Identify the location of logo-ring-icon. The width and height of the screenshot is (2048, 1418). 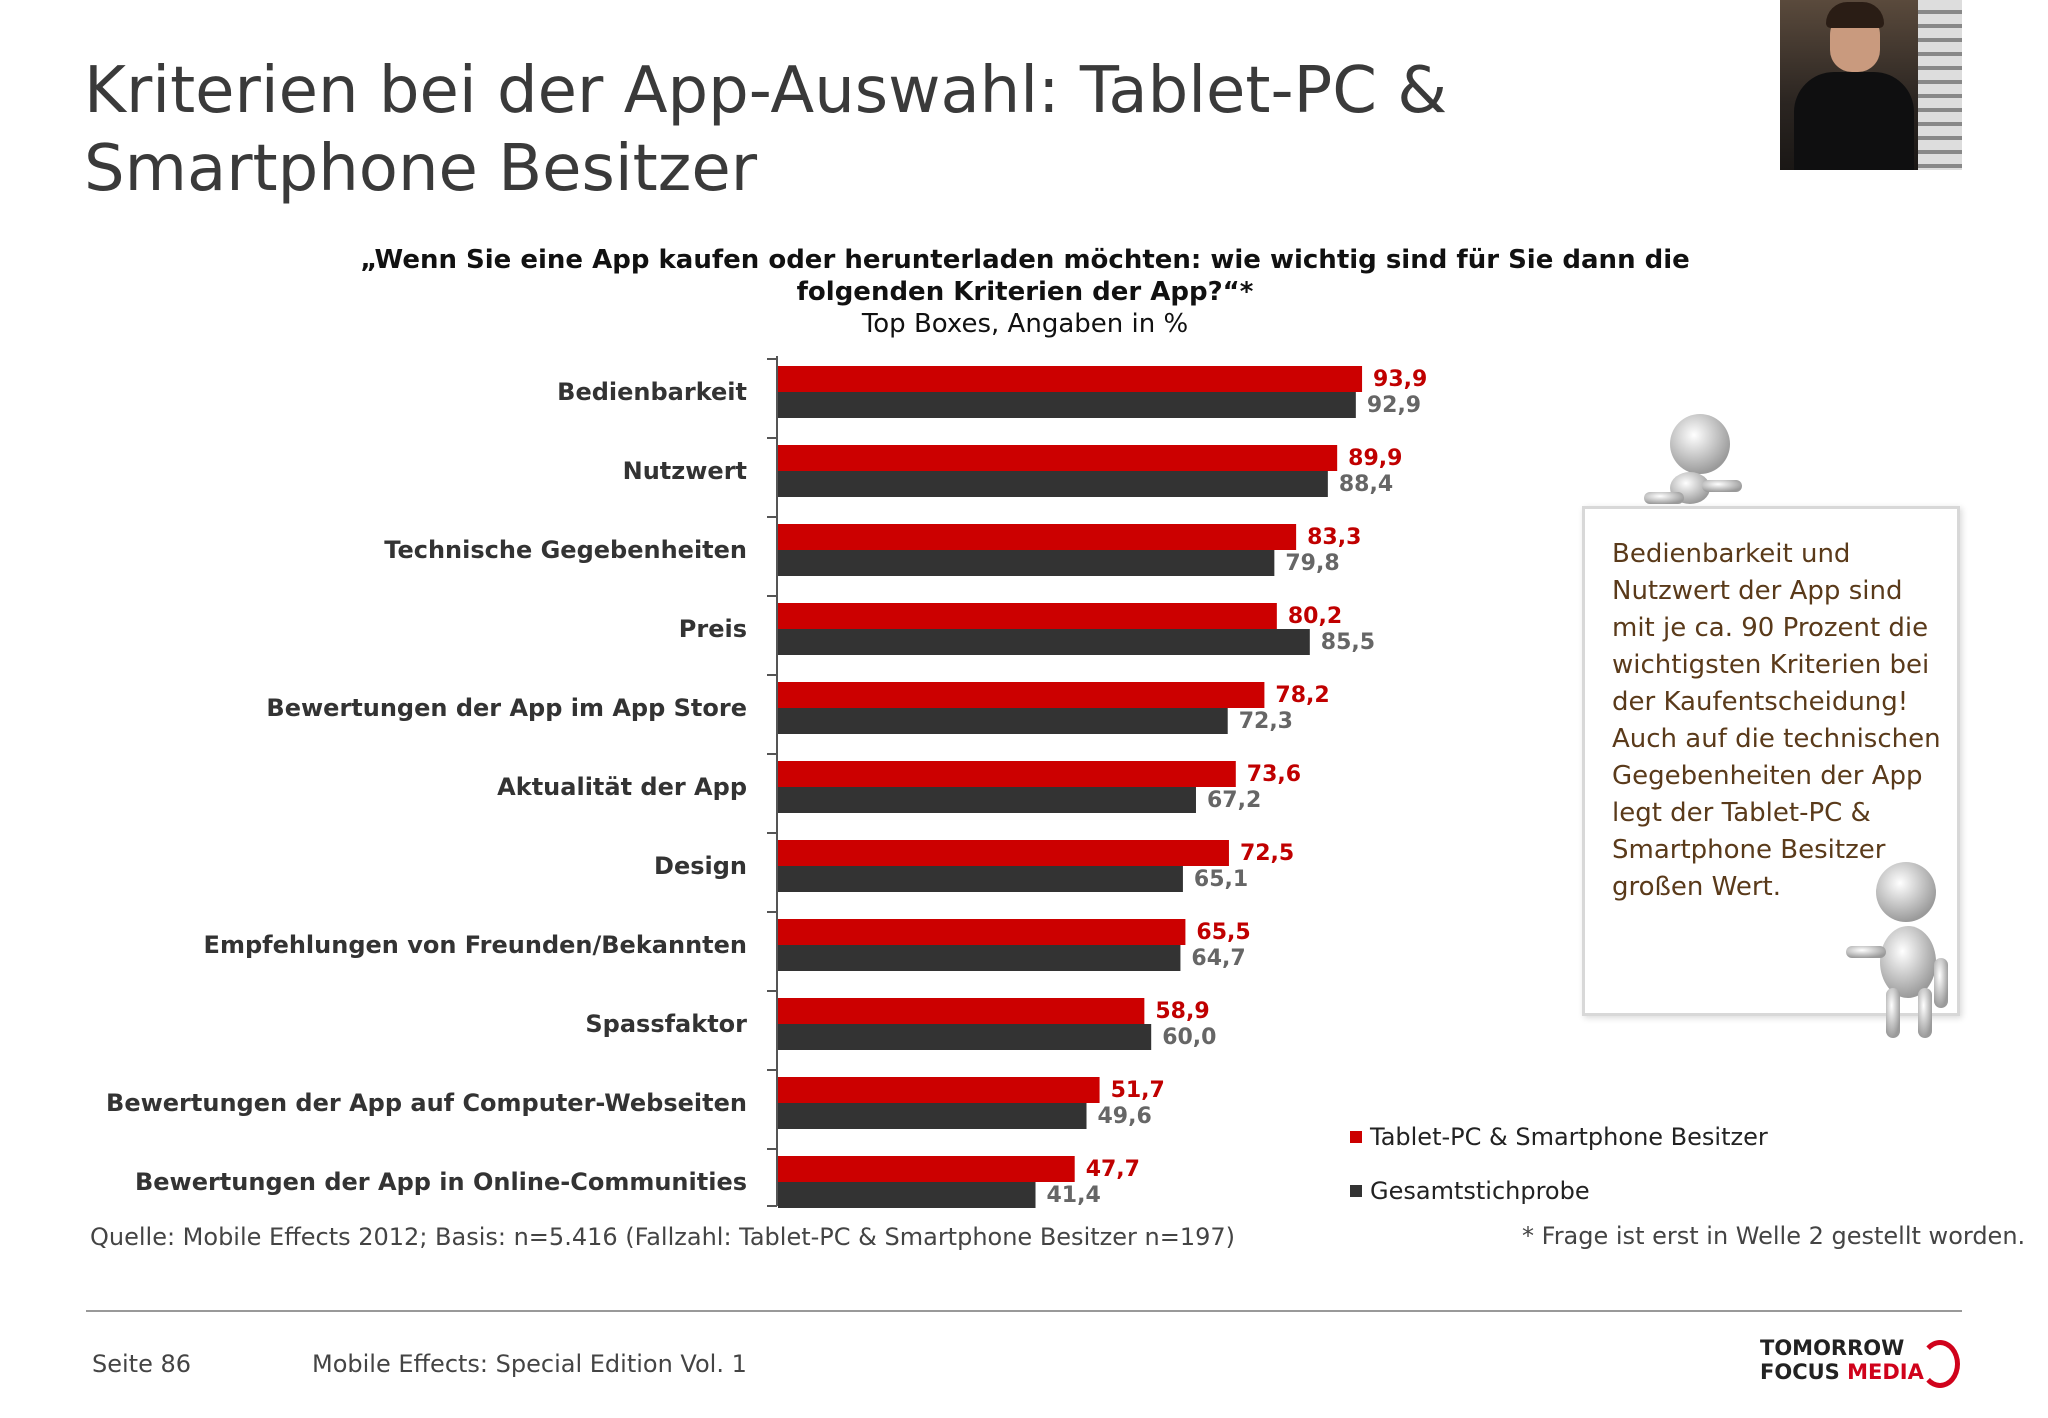
(1940, 1364).